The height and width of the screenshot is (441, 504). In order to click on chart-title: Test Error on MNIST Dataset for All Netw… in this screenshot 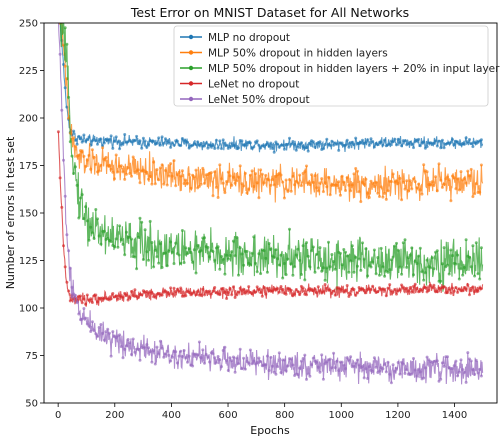, I will do `click(269, 12)`.